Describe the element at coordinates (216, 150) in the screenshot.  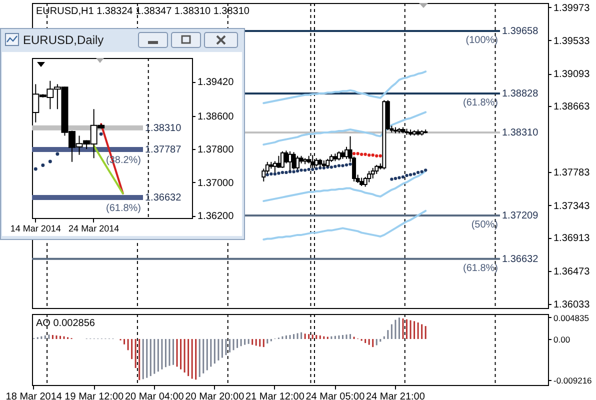
I see `y-tick-label: 1.37800` at that location.